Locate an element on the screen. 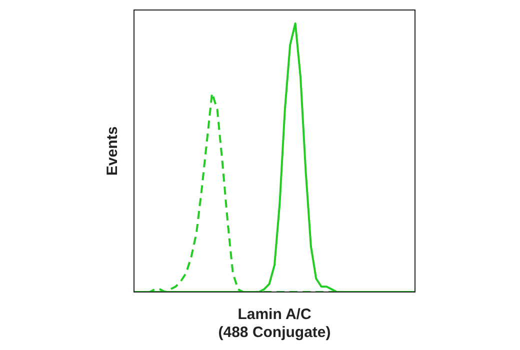 This screenshot has height=350, width=520. y-axis-title: Events is located at coordinates (113, 151).